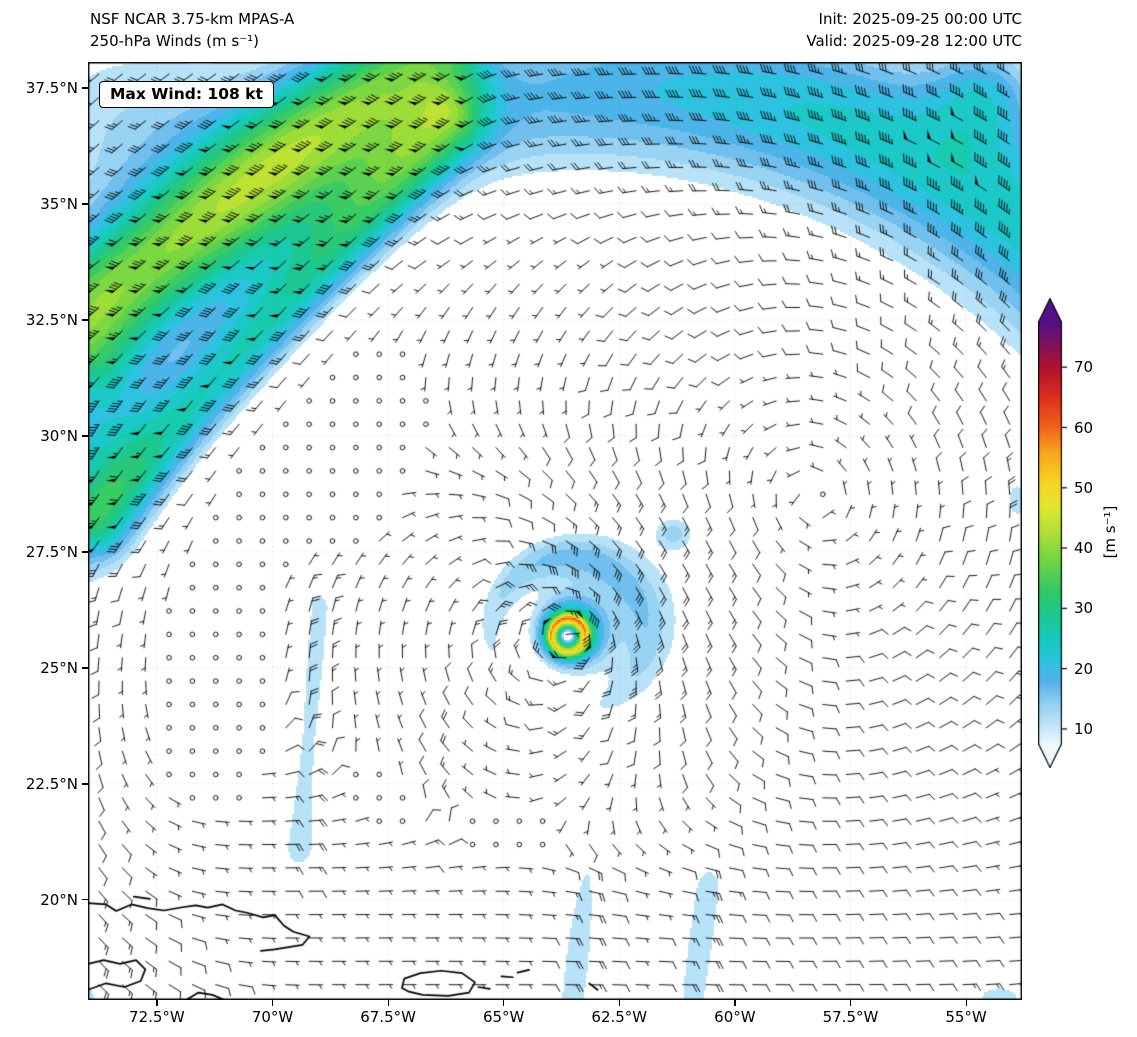 The height and width of the screenshot is (1037, 1137). Describe the element at coordinates (59, 899) in the screenshot. I see `y-tick-label: 20°N` at that location.